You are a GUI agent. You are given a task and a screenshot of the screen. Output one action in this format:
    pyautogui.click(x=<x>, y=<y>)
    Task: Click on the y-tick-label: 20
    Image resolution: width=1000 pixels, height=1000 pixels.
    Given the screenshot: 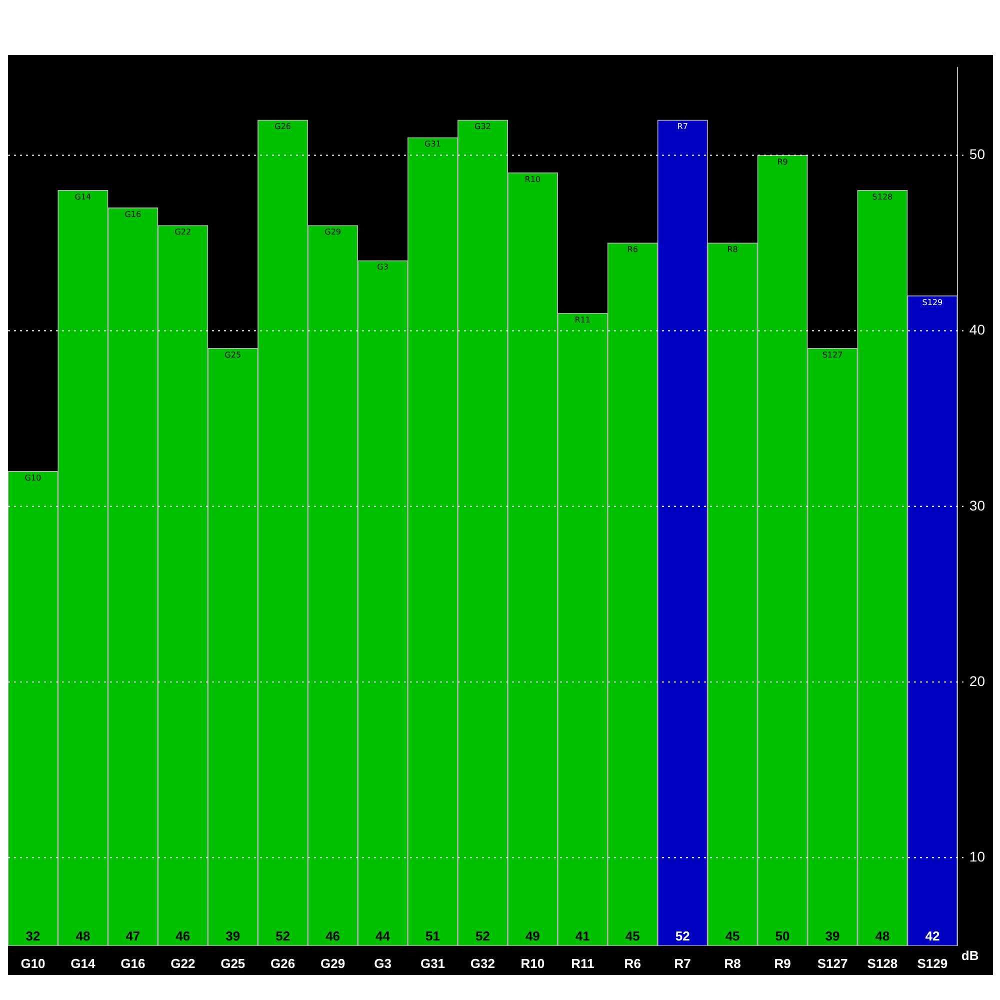 What is the action you would take?
    pyautogui.click(x=977, y=680)
    